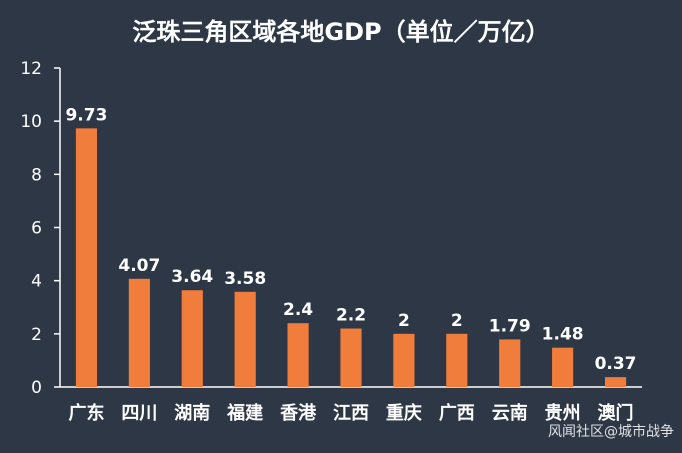  I want to click on data-label: 1.48, so click(563, 335).